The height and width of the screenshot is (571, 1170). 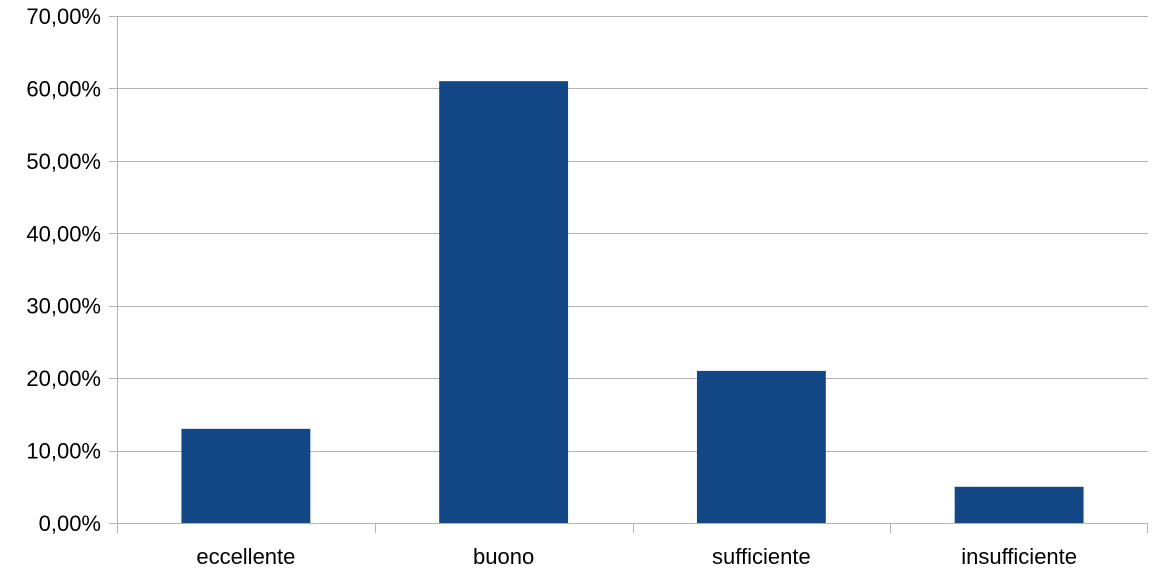 What do you see at coordinates (245, 556) in the screenshot?
I see `x-tick-label: eccellente` at bounding box center [245, 556].